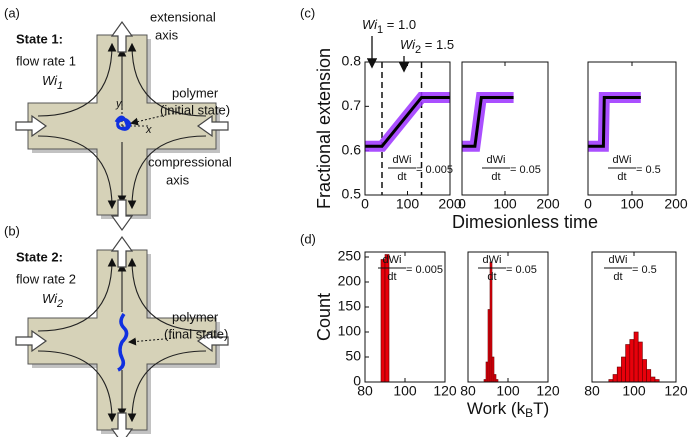  I want to click on axis-y: y, so click(119, 104).